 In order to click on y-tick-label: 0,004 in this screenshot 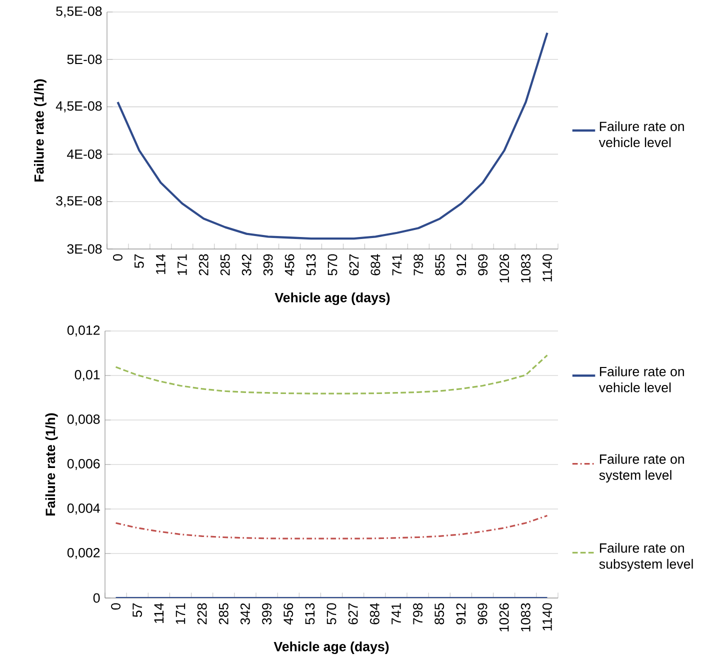, I will do `click(83, 509)`.